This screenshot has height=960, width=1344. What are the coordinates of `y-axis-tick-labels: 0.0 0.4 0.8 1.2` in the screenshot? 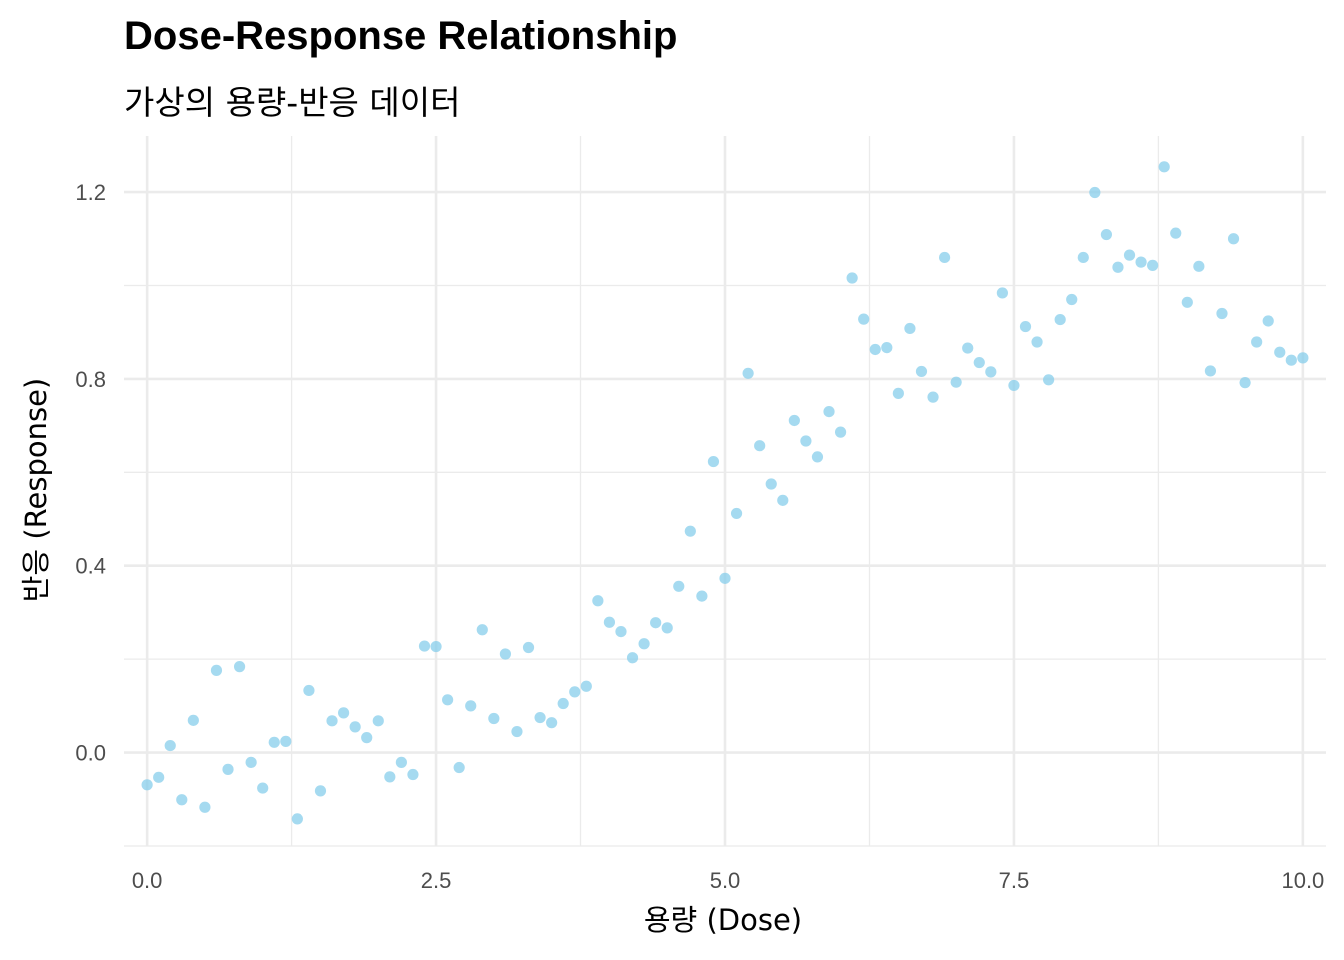 It's located at (90, 473).